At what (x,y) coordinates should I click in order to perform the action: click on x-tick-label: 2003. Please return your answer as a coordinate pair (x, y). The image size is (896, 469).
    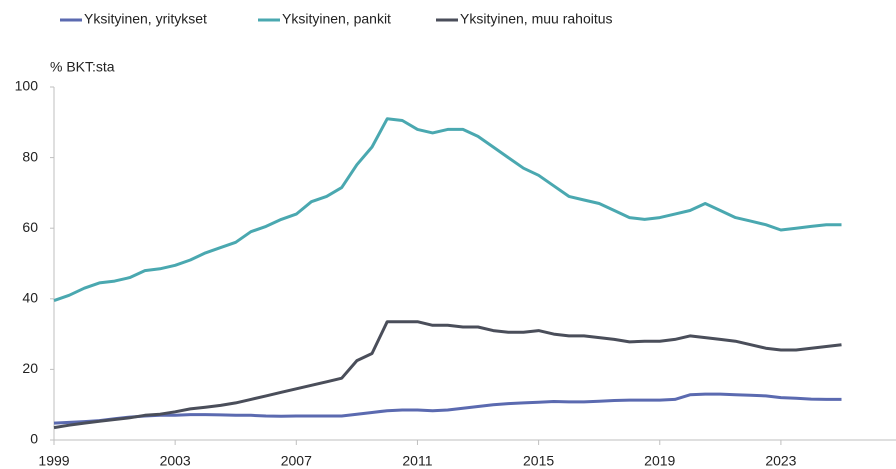
    Looking at the image, I should click on (175, 461).